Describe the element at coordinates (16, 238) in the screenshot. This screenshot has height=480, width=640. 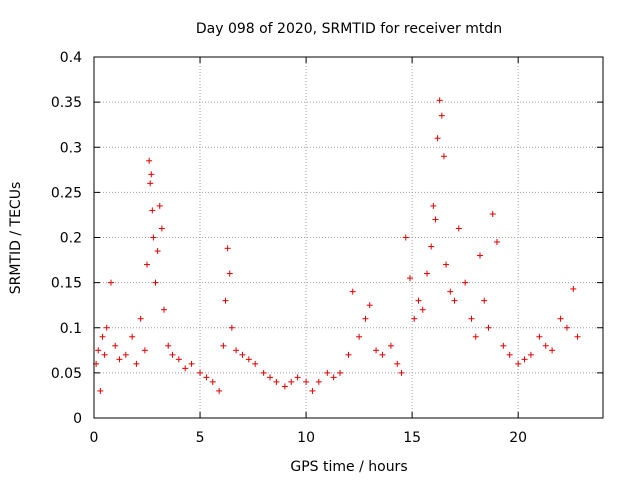
I see `y-axis-label: SRMTID / TECUs` at that location.